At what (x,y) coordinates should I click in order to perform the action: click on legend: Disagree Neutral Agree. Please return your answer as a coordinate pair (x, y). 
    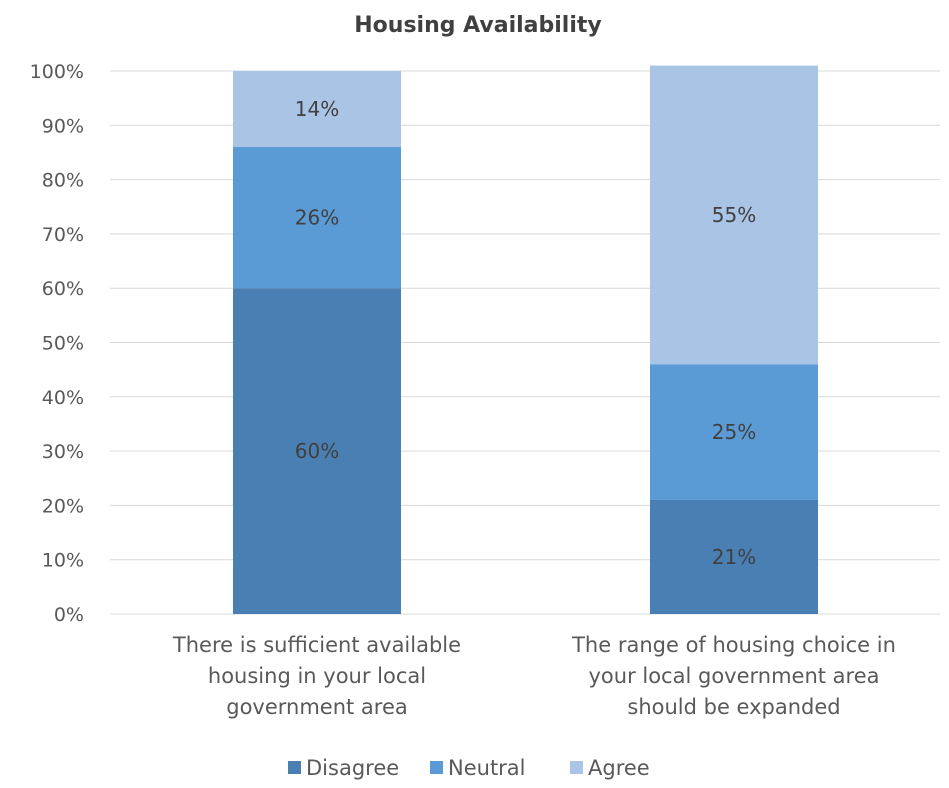
    Looking at the image, I should click on (469, 768).